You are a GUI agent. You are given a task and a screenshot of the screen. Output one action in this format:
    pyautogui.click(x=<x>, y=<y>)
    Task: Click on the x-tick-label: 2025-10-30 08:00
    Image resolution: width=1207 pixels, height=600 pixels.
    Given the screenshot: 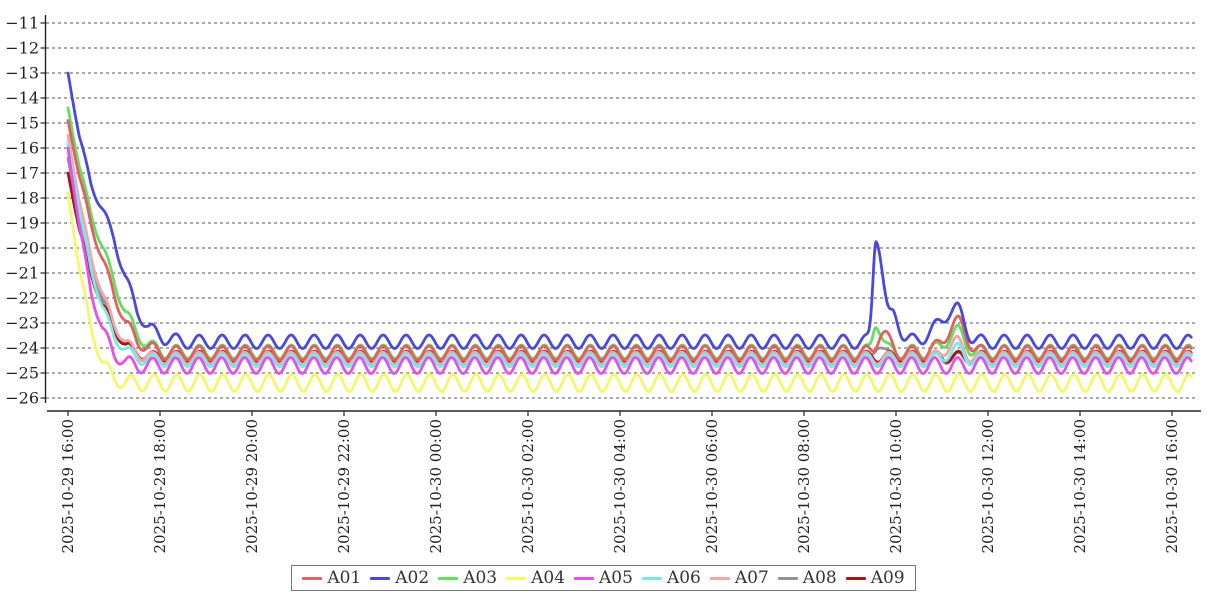 What is the action you would take?
    pyautogui.click(x=804, y=486)
    